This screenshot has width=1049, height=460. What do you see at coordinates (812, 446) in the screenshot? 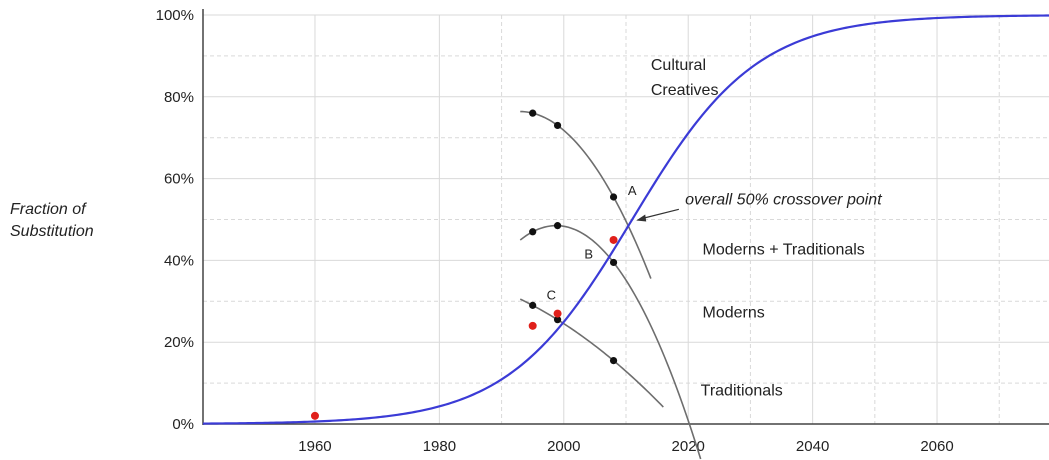
I see `x-tick-label: 2040` at bounding box center [812, 446].